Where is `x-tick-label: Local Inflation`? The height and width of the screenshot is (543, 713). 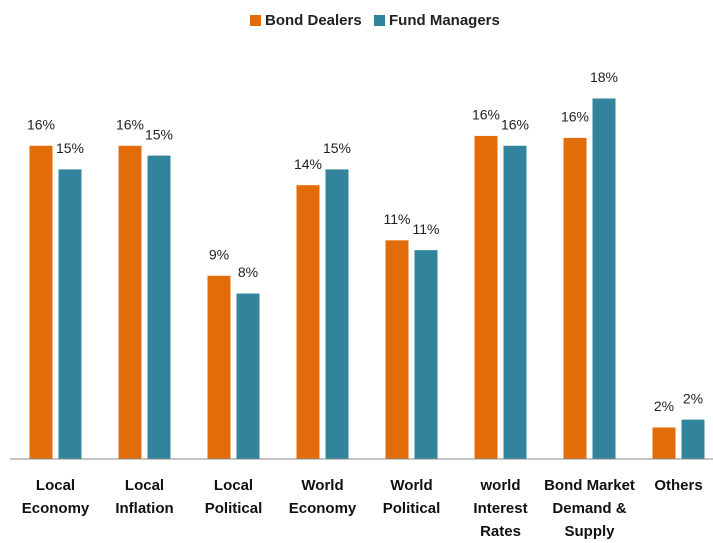
x-tick-label: Local Inflation is located at coordinates (144, 497).